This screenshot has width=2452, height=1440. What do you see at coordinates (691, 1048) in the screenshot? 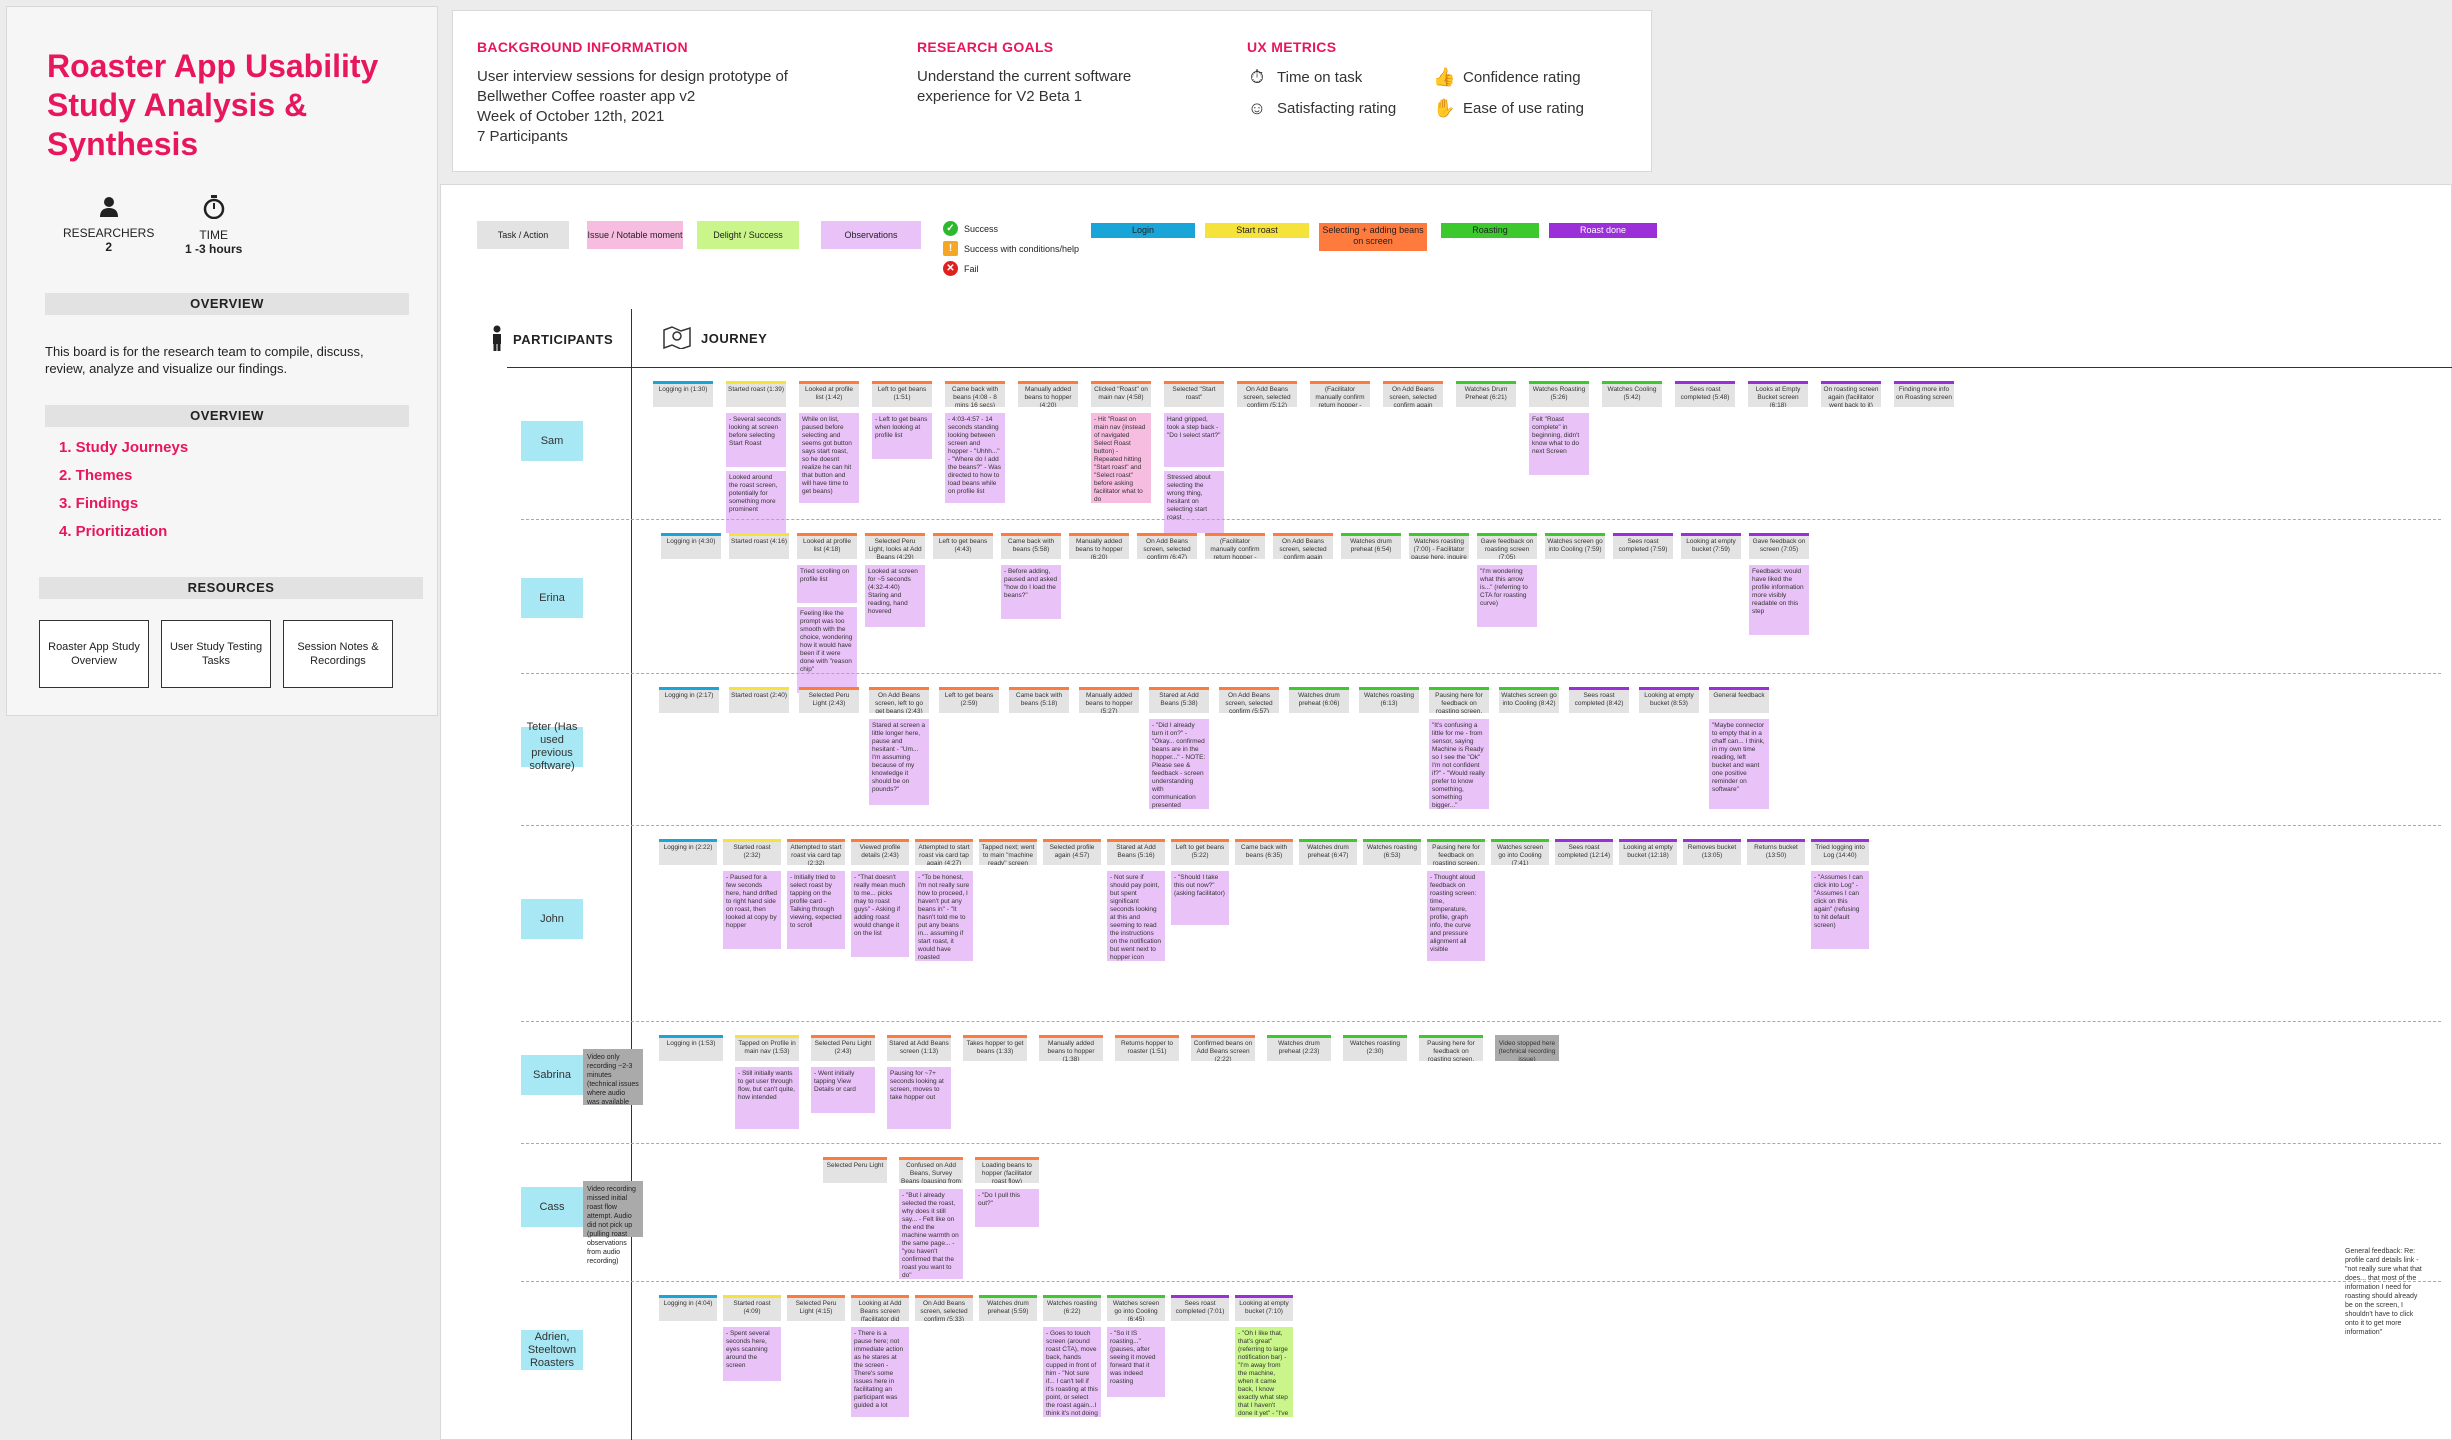
I see `journey-task-card: Logging in (1:53)` at bounding box center [691, 1048].